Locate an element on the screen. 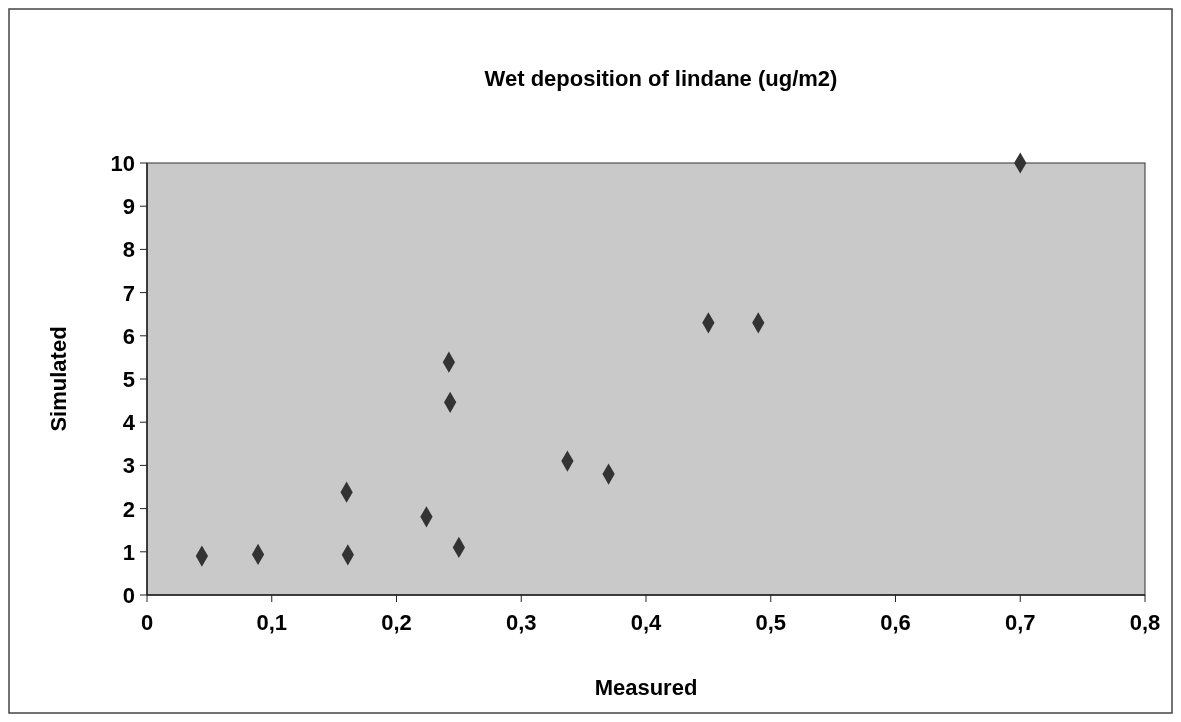 The image size is (1181, 722). y-tick-label: 3 is located at coordinates (128, 466).